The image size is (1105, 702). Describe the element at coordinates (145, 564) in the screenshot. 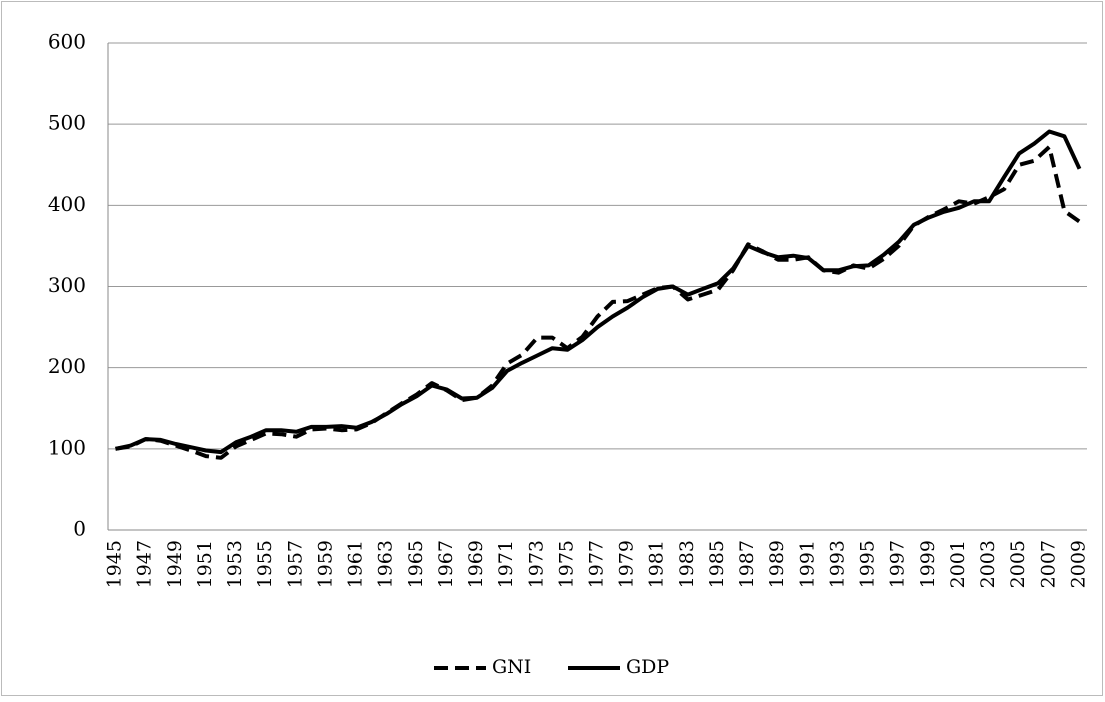

I see `x-tick-label: 1947` at that location.